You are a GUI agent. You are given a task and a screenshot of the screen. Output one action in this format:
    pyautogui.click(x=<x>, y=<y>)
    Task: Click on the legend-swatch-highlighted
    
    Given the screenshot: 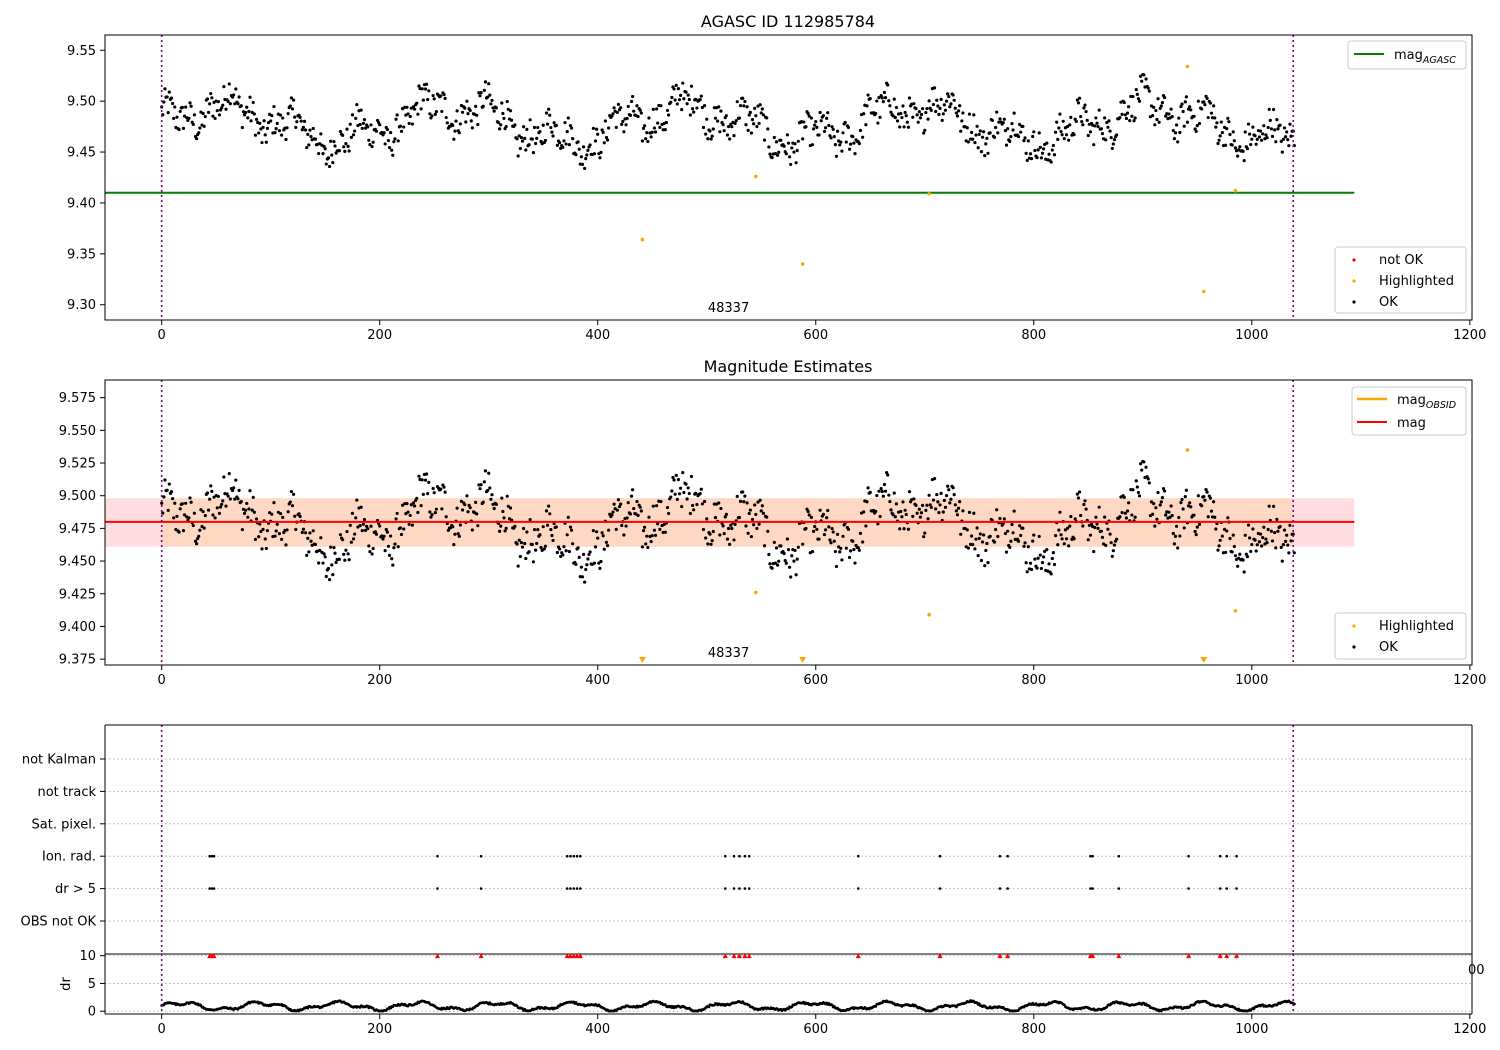 What is the action you would take?
    pyautogui.click(x=1354, y=626)
    